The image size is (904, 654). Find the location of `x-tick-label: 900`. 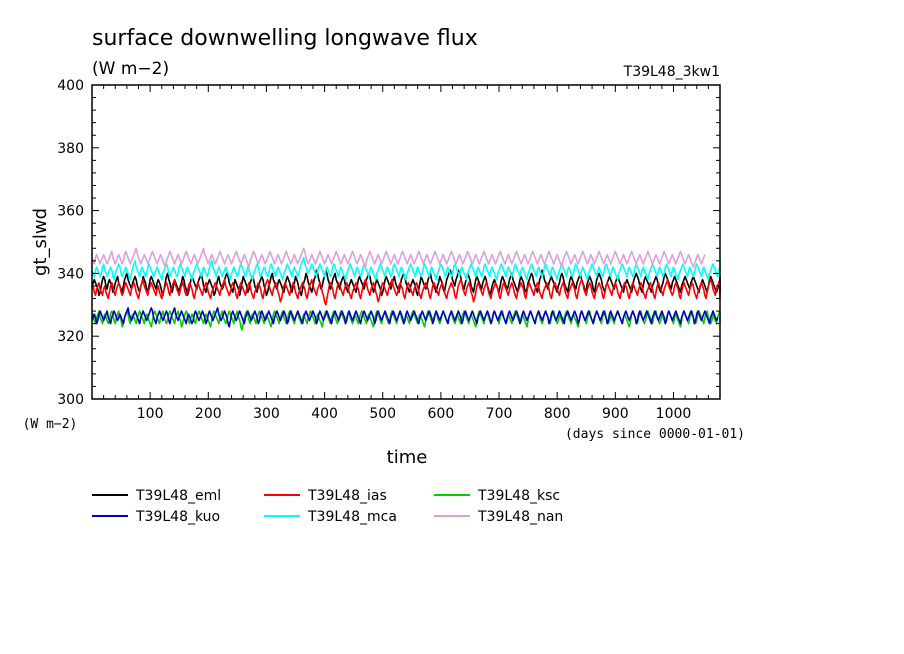

x-tick-label: 900 is located at coordinates (615, 414).